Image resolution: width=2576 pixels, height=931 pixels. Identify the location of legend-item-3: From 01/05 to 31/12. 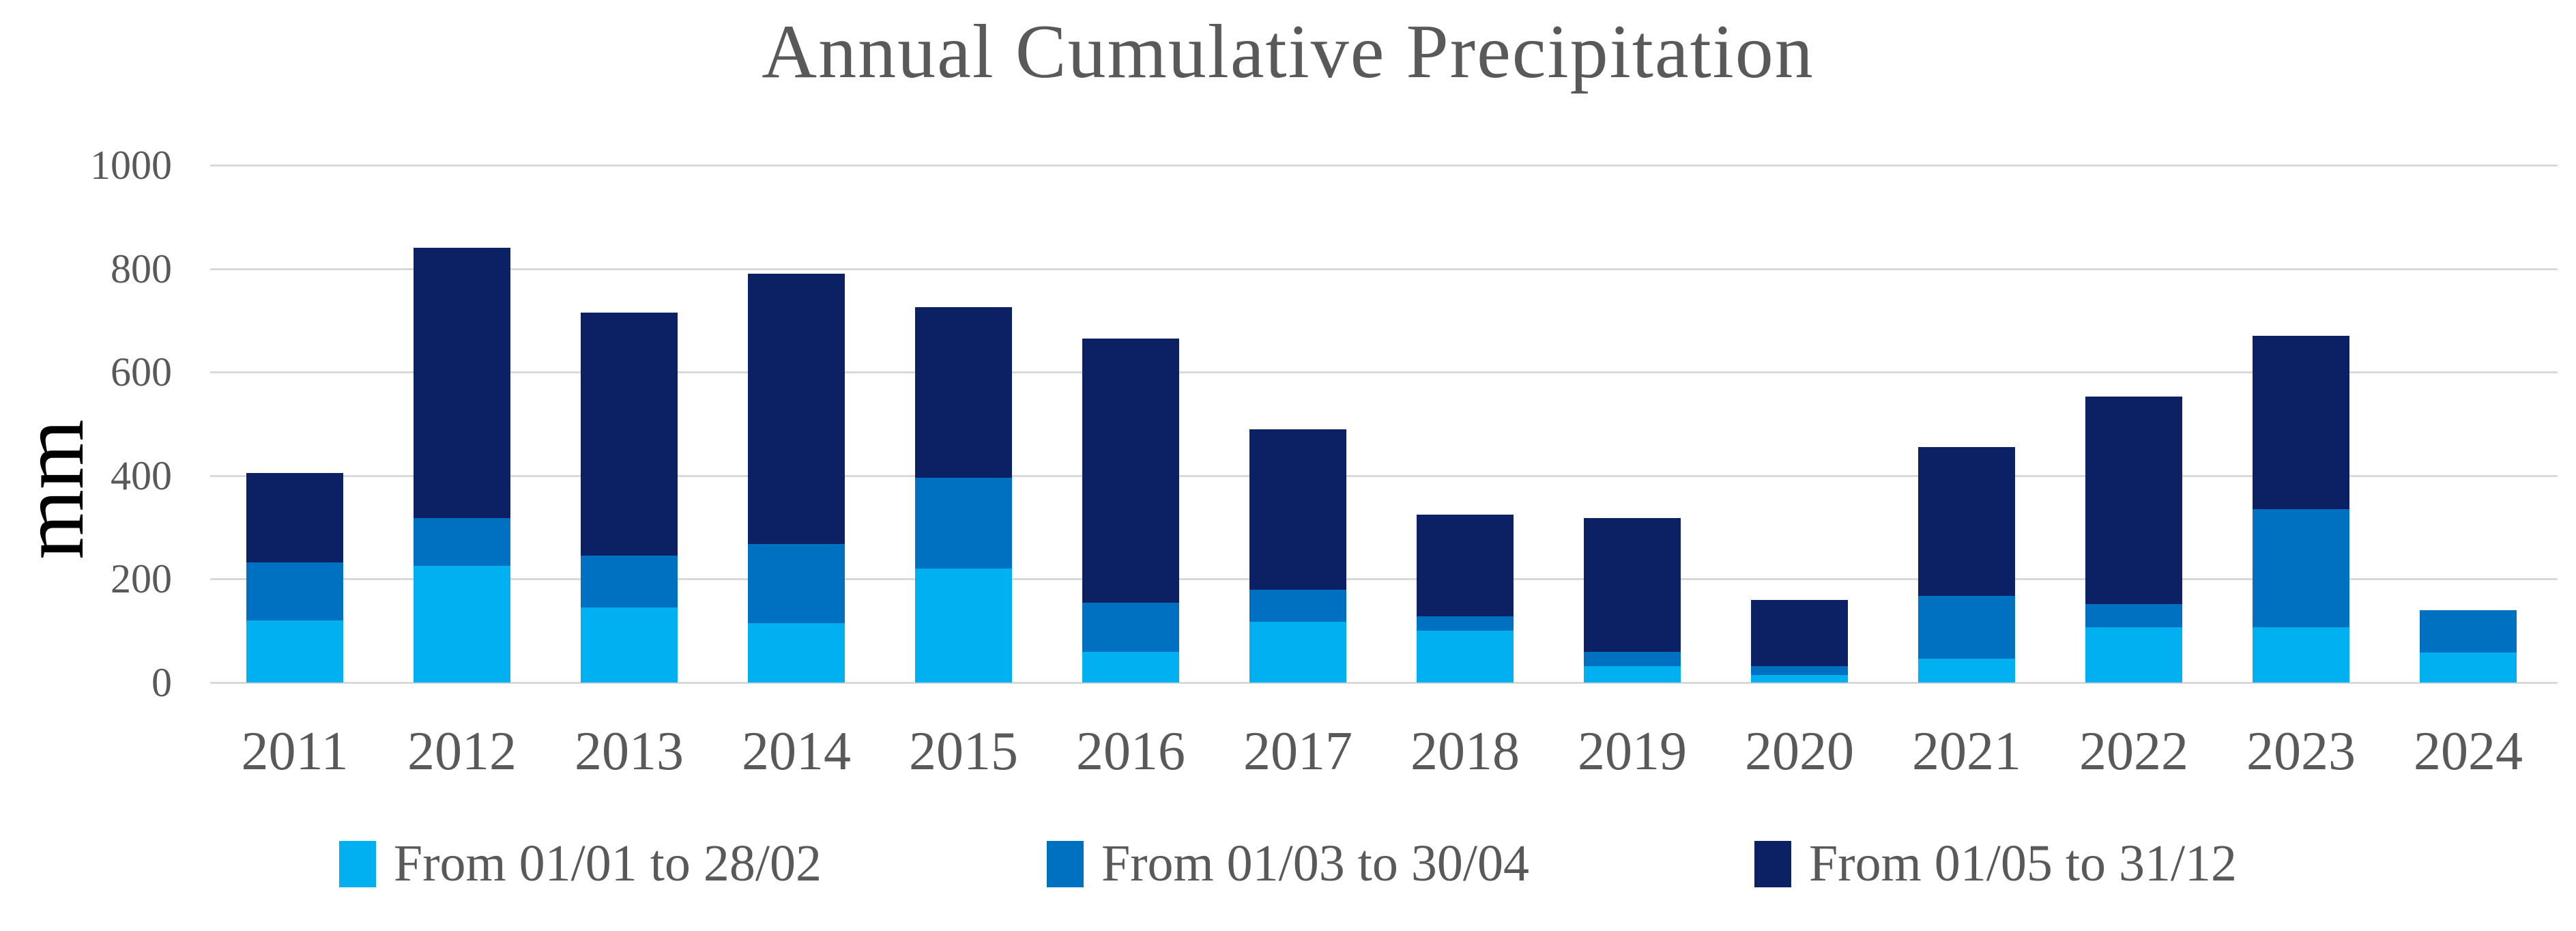
(1995, 863).